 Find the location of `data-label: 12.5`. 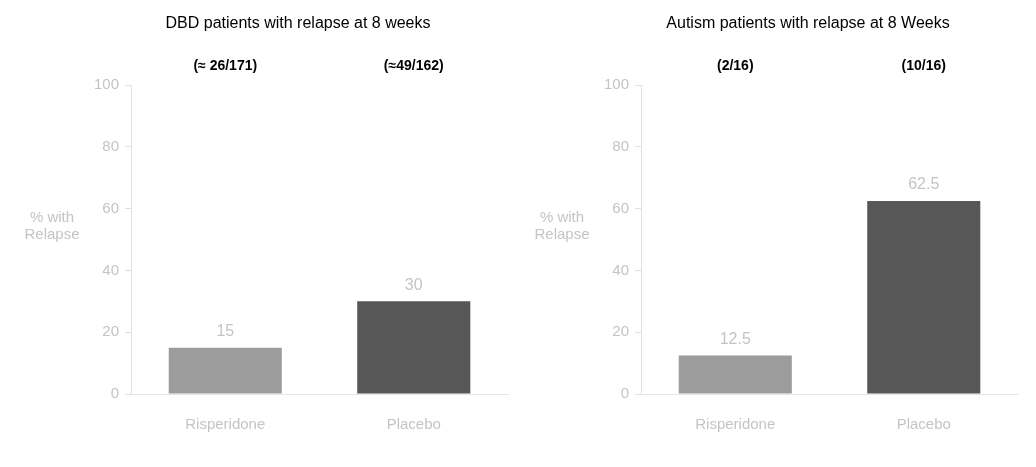

data-label: 12.5 is located at coordinates (735, 338).